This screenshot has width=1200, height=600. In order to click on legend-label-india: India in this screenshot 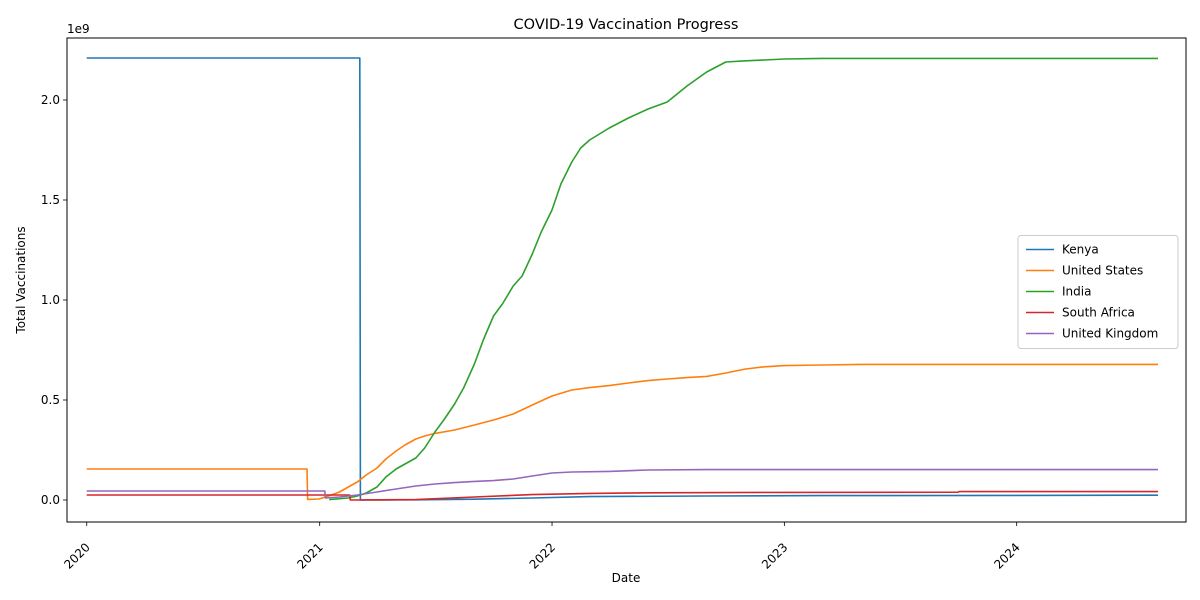, I will do `click(1076, 292)`.